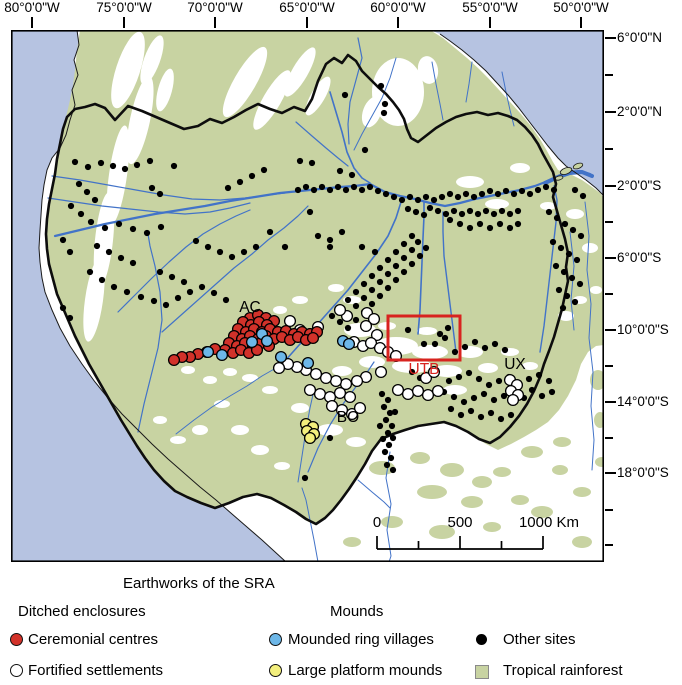 This screenshot has width=682, height=685. I want to click on longitude-tick-label: 50°0'0"W, so click(581, 7).